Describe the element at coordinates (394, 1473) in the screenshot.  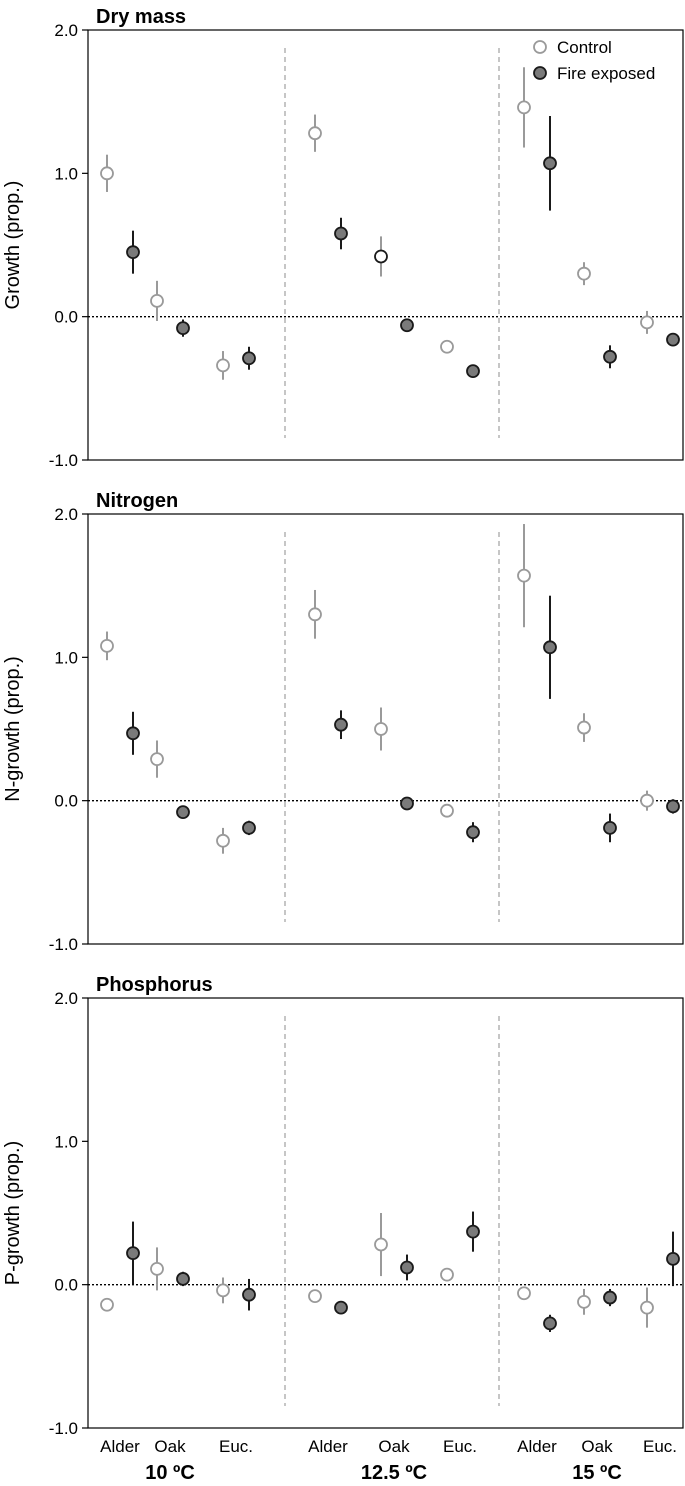
I see `x-group-label: 12.5 ºC` at that location.